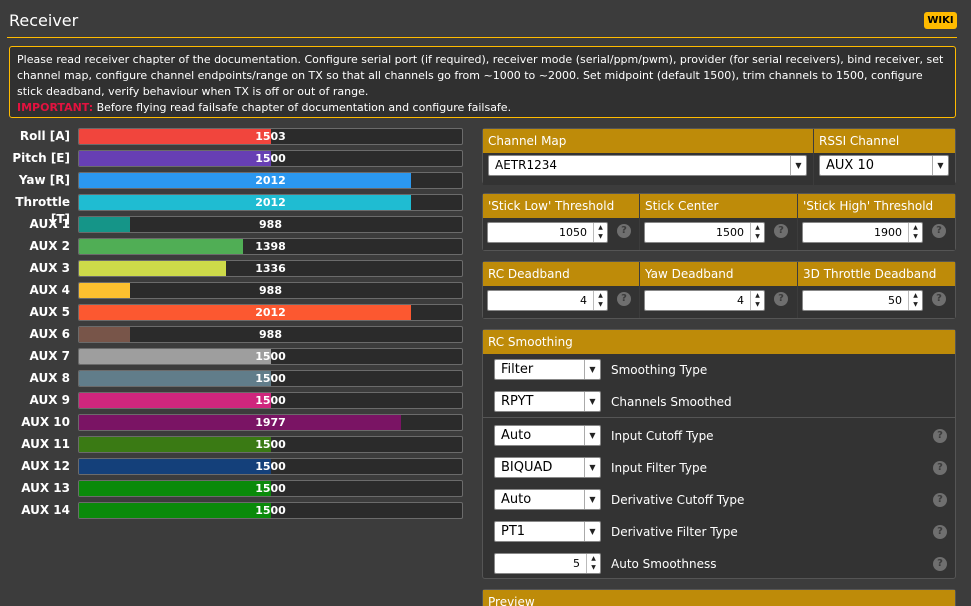 This screenshot has width=971, height=606. I want to click on smoothing-row: RPYT ▼ Channels Smoothed, so click(719, 402).